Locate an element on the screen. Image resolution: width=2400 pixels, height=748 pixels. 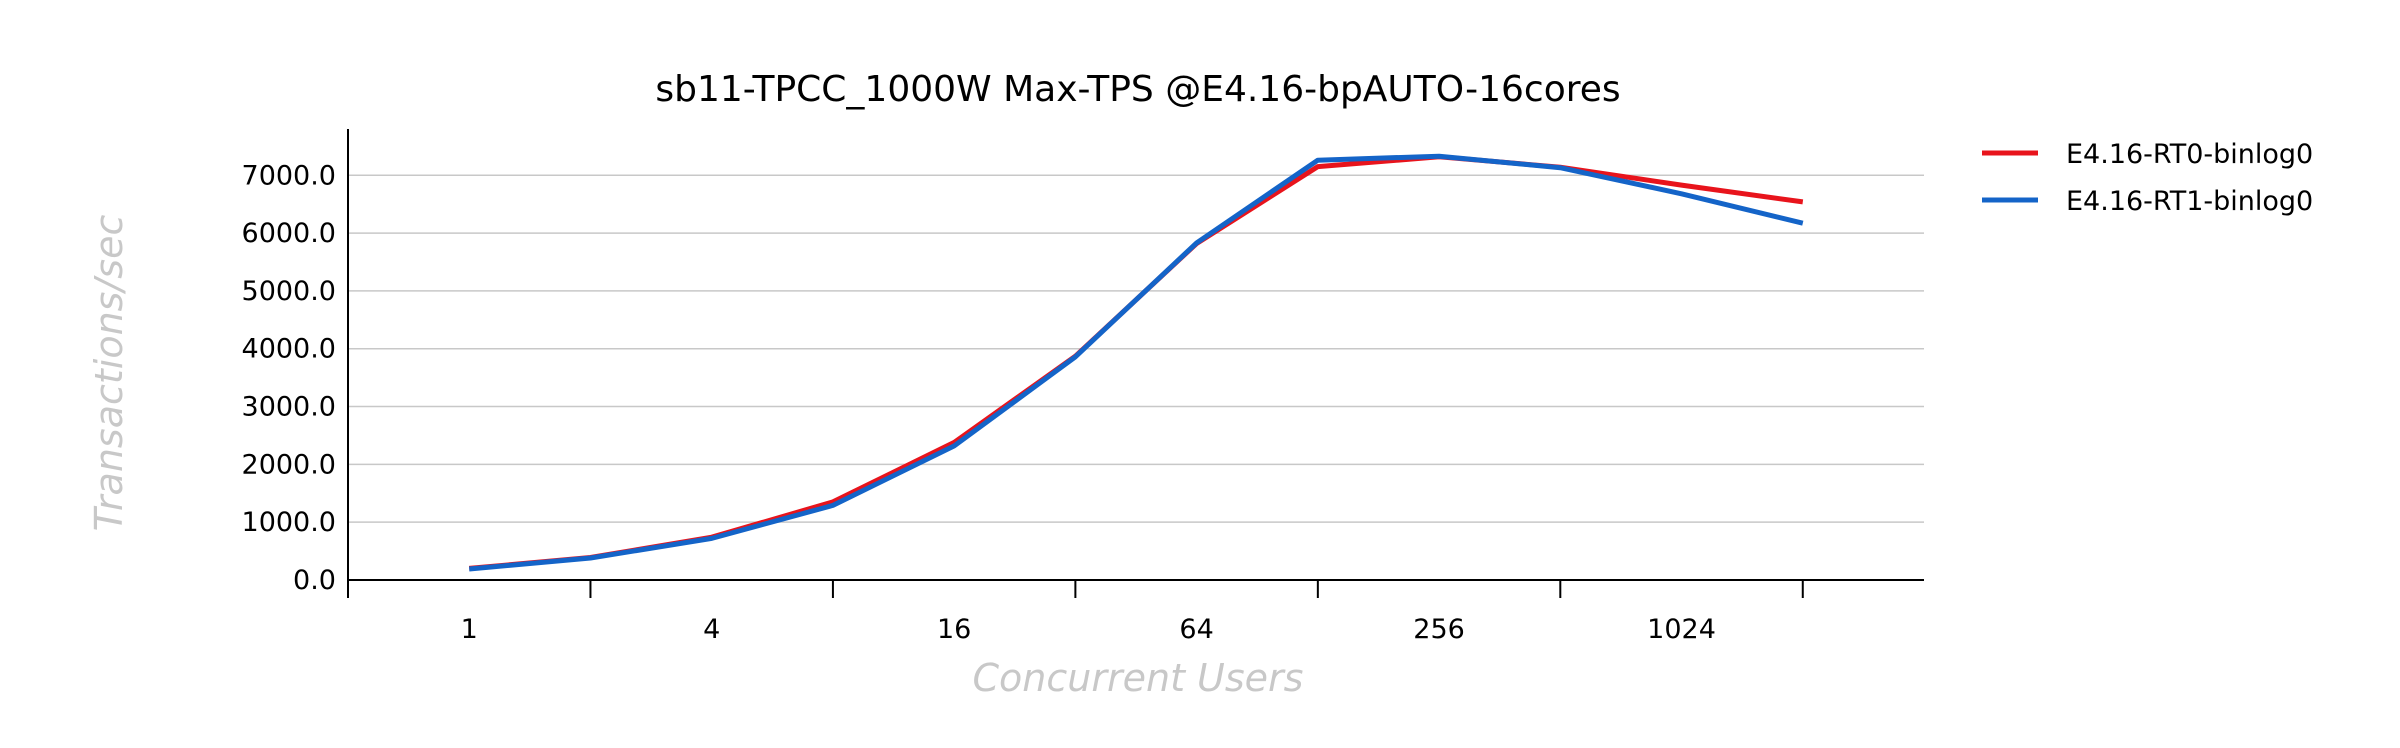
y-tick-label: 3000.0 is located at coordinates (289, 407).